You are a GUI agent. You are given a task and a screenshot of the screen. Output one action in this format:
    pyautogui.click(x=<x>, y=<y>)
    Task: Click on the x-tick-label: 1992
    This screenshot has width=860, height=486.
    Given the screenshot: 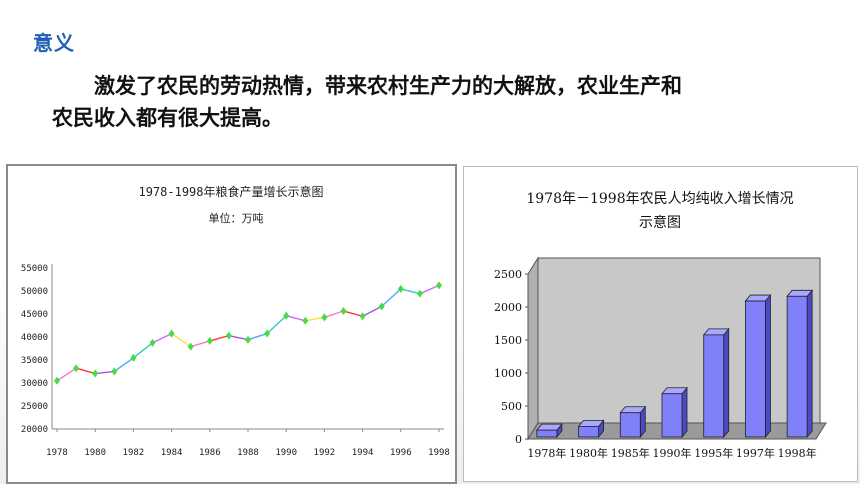 What is the action you would take?
    pyautogui.click(x=325, y=453)
    